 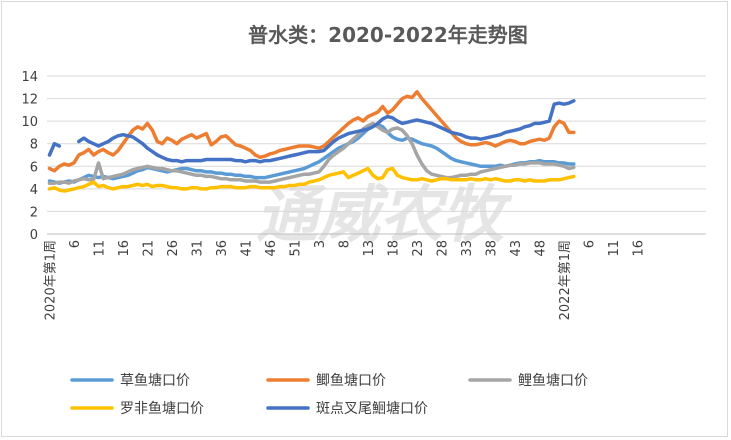 What do you see at coordinates (388, 35) in the screenshot?
I see `chart-title: 普水类：2020-2022年走势图` at bounding box center [388, 35].